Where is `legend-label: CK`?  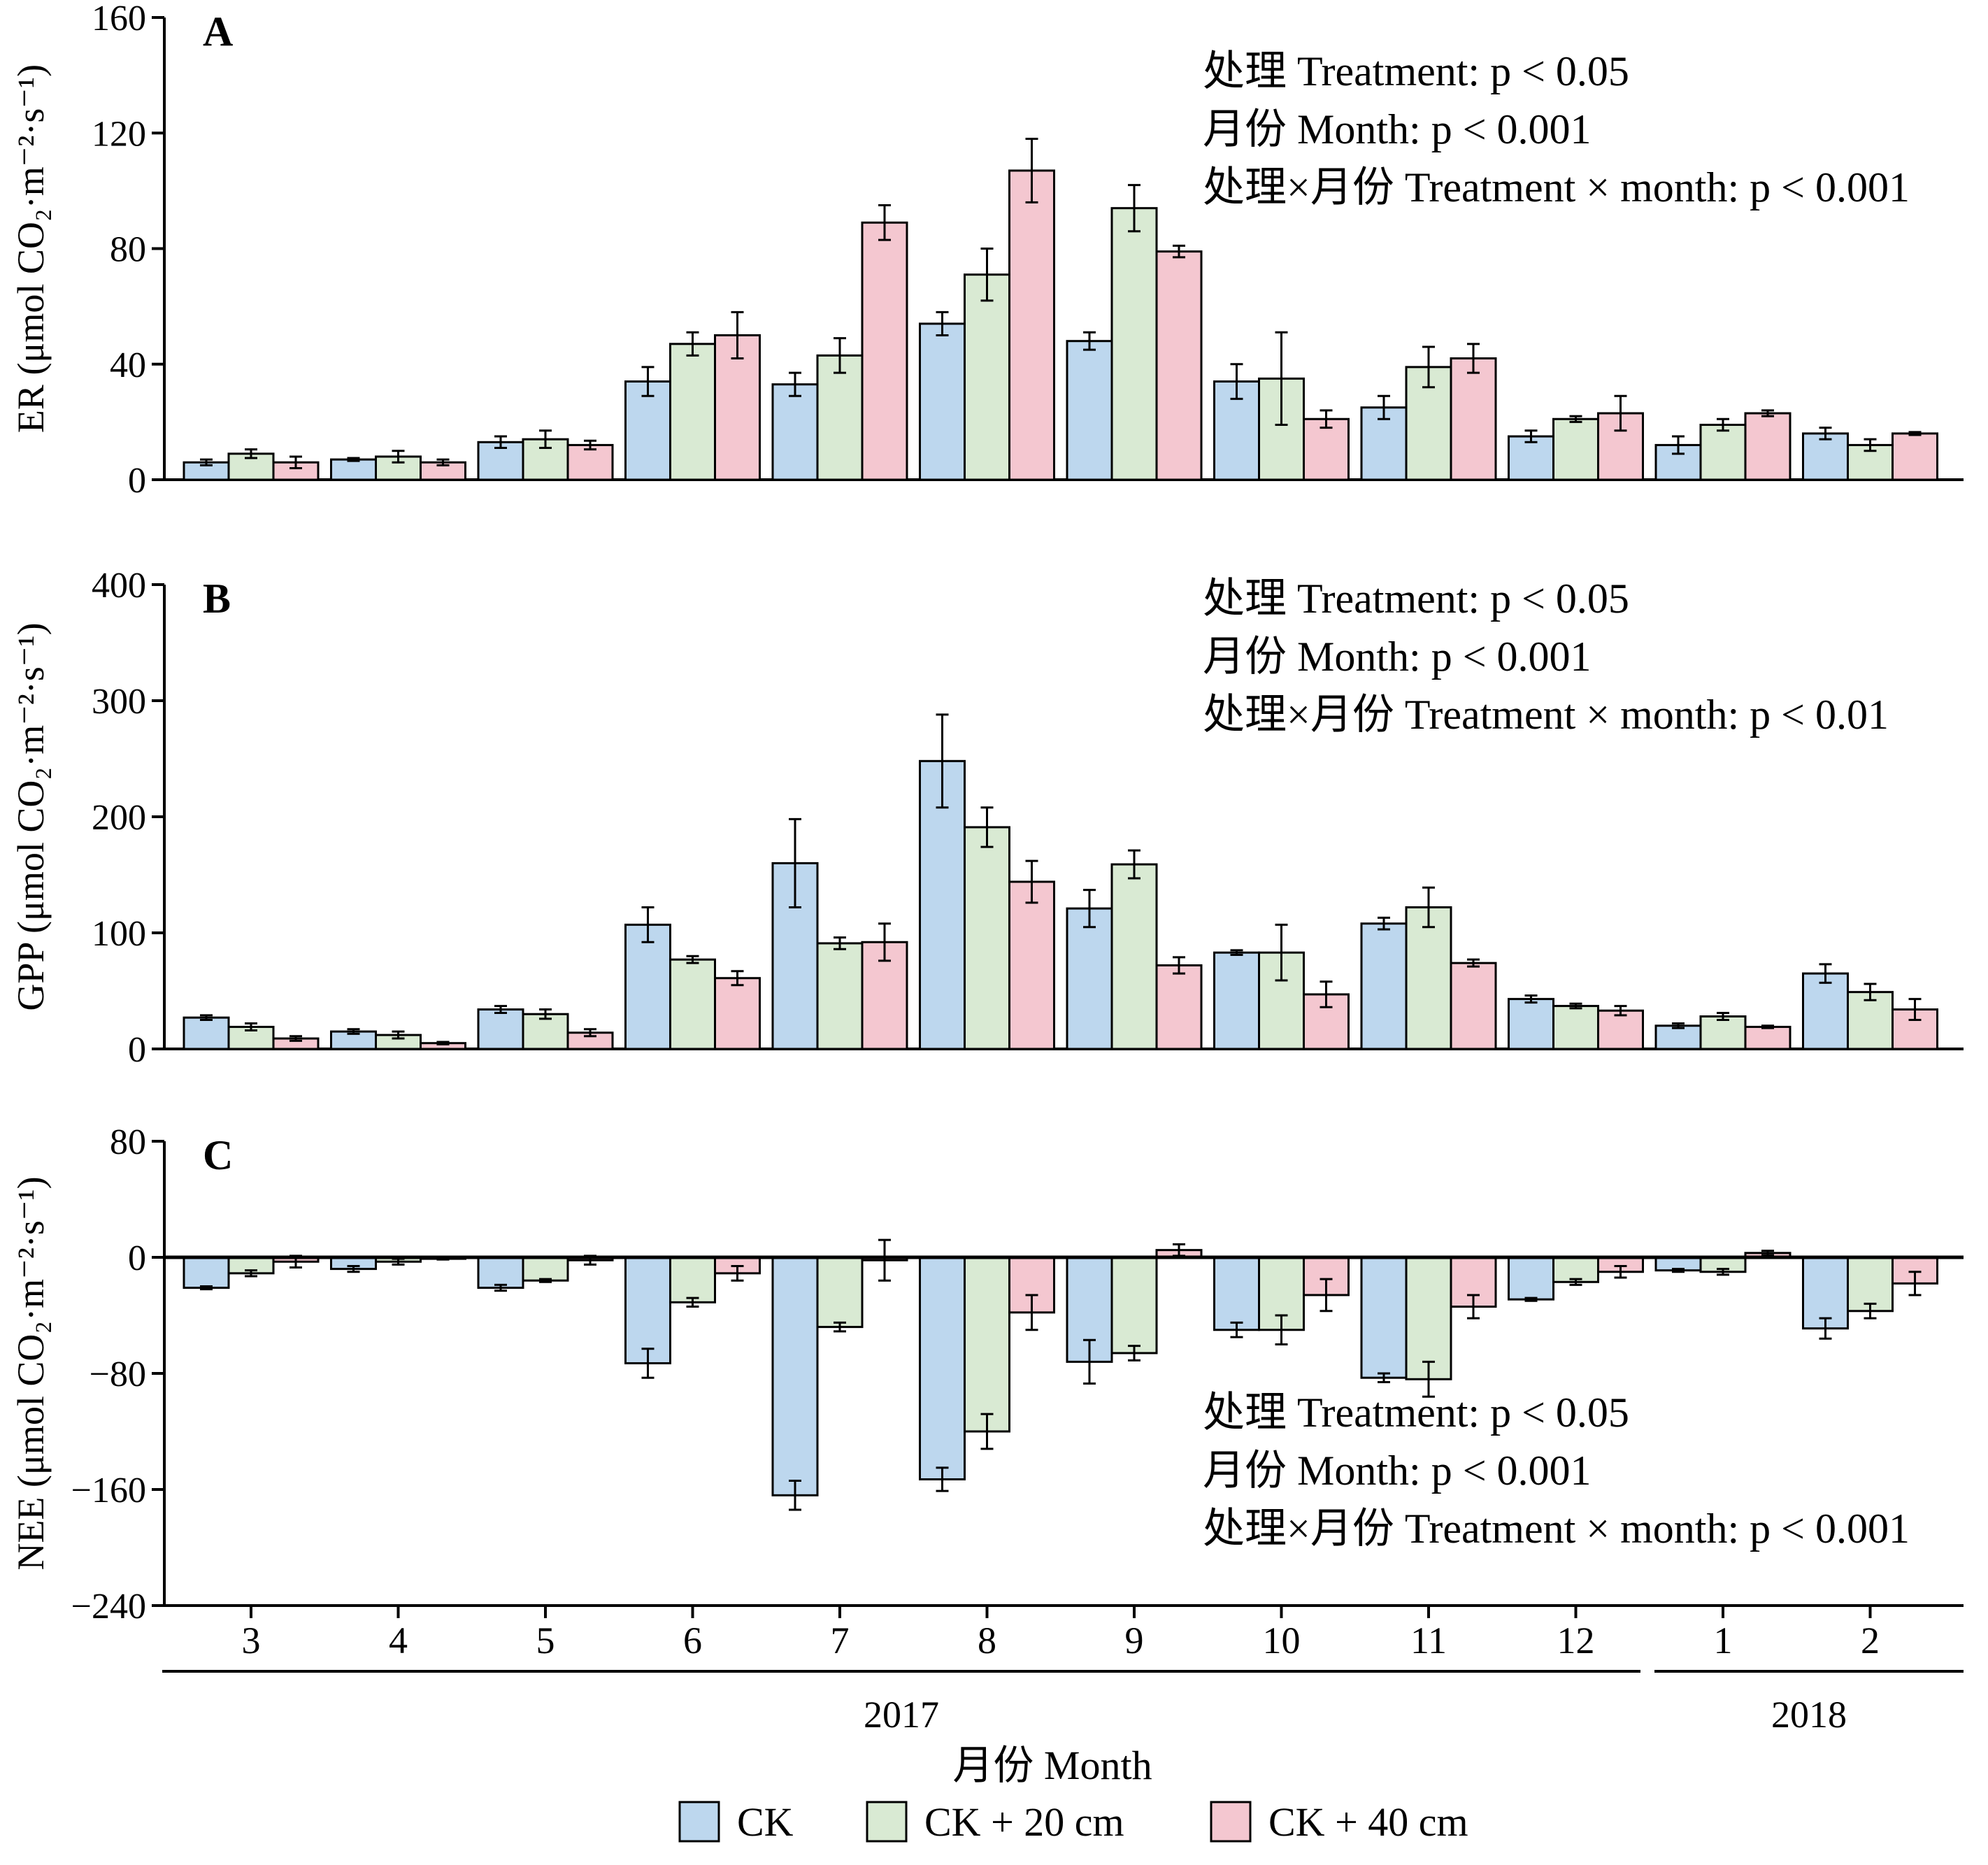
legend-label: CK is located at coordinates (765, 1822).